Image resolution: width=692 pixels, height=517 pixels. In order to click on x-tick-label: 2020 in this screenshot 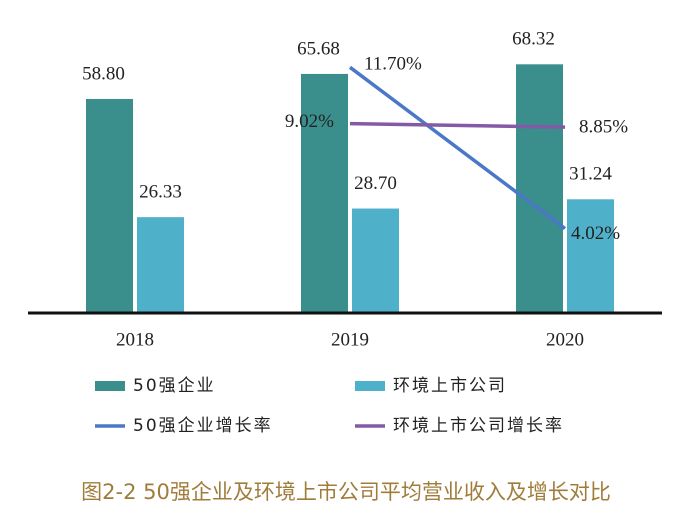, I will do `click(565, 339)`.